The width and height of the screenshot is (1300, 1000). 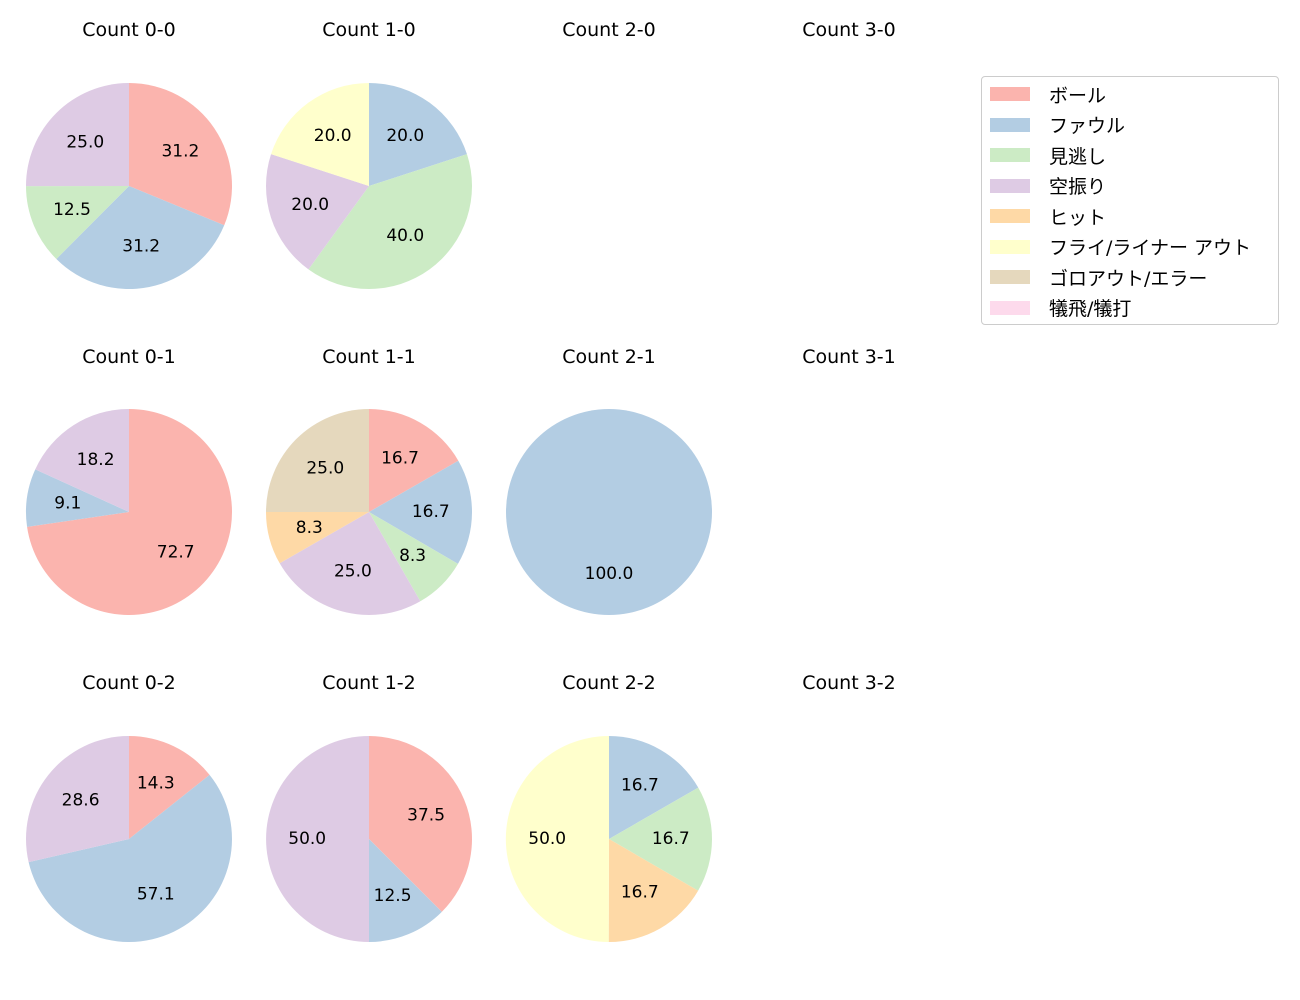 I want to click on subplot-title: Count 2-2, so click(x=609, y=683).